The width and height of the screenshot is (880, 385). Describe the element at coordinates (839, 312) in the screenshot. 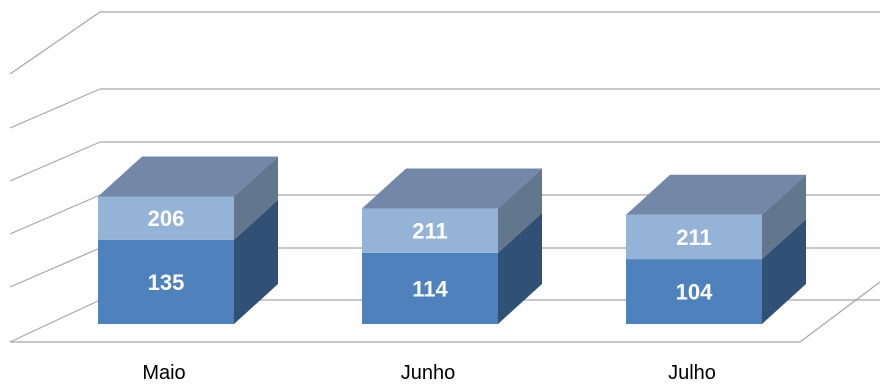

I see `floor-right-edge` at that location.